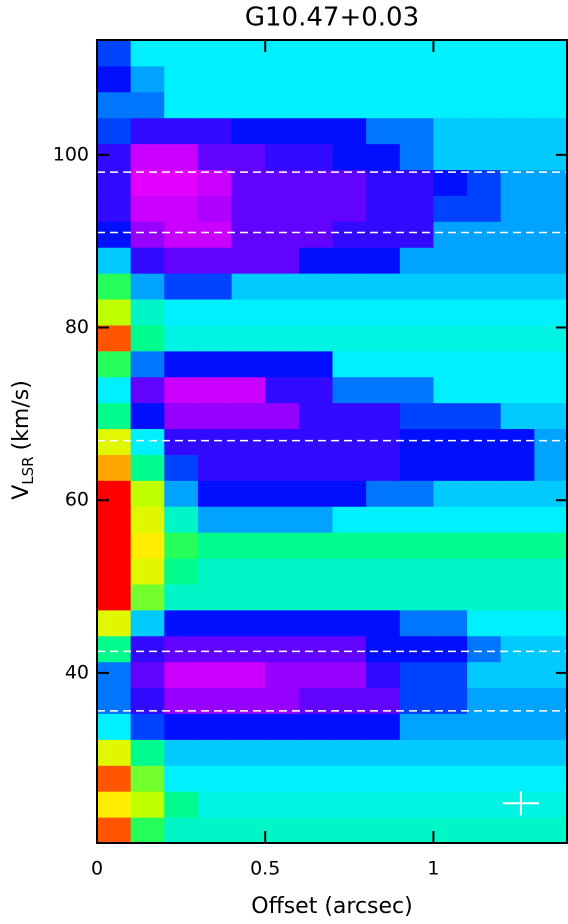  I want to click on y-label-main: V, so click(21, 492).